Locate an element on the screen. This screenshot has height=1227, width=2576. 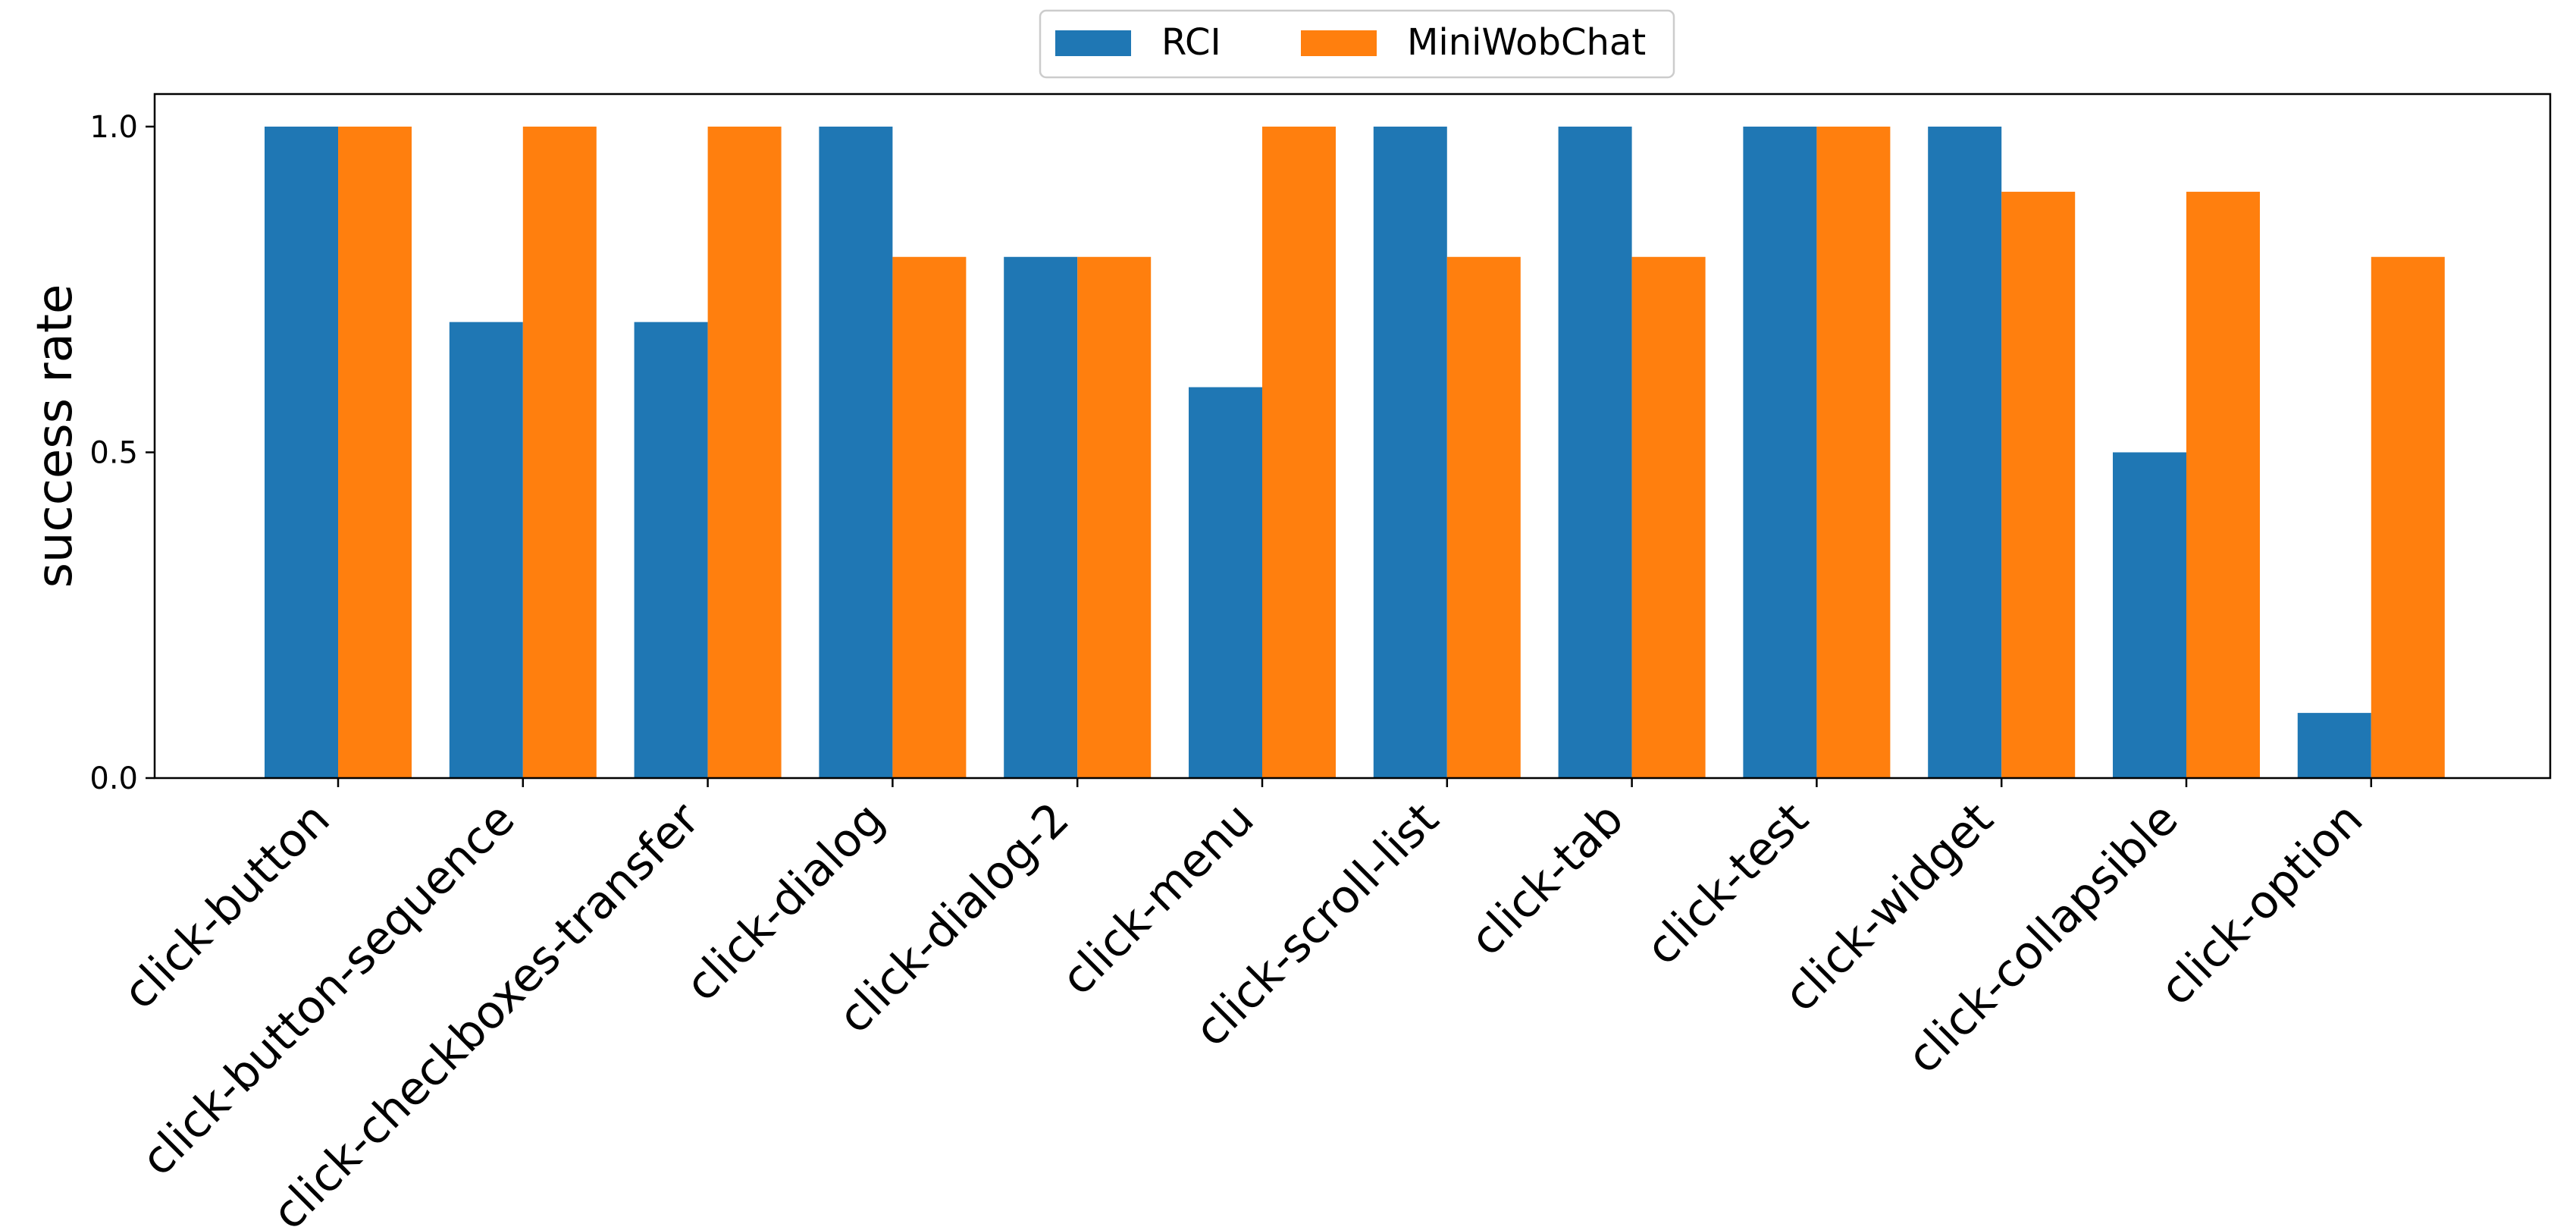
bar-miniwobchat-click-button-sequence is located at coordinates (559, 452).